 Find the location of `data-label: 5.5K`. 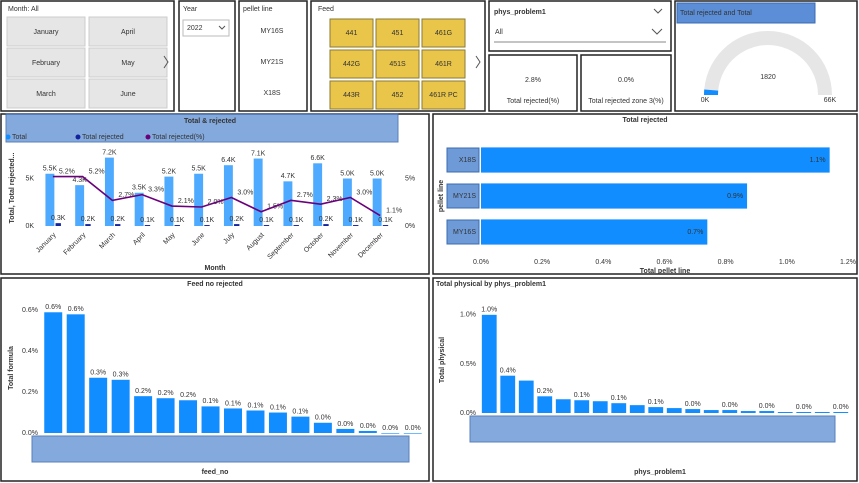

data-label: 5.5K is located at coordinates (198, 169).